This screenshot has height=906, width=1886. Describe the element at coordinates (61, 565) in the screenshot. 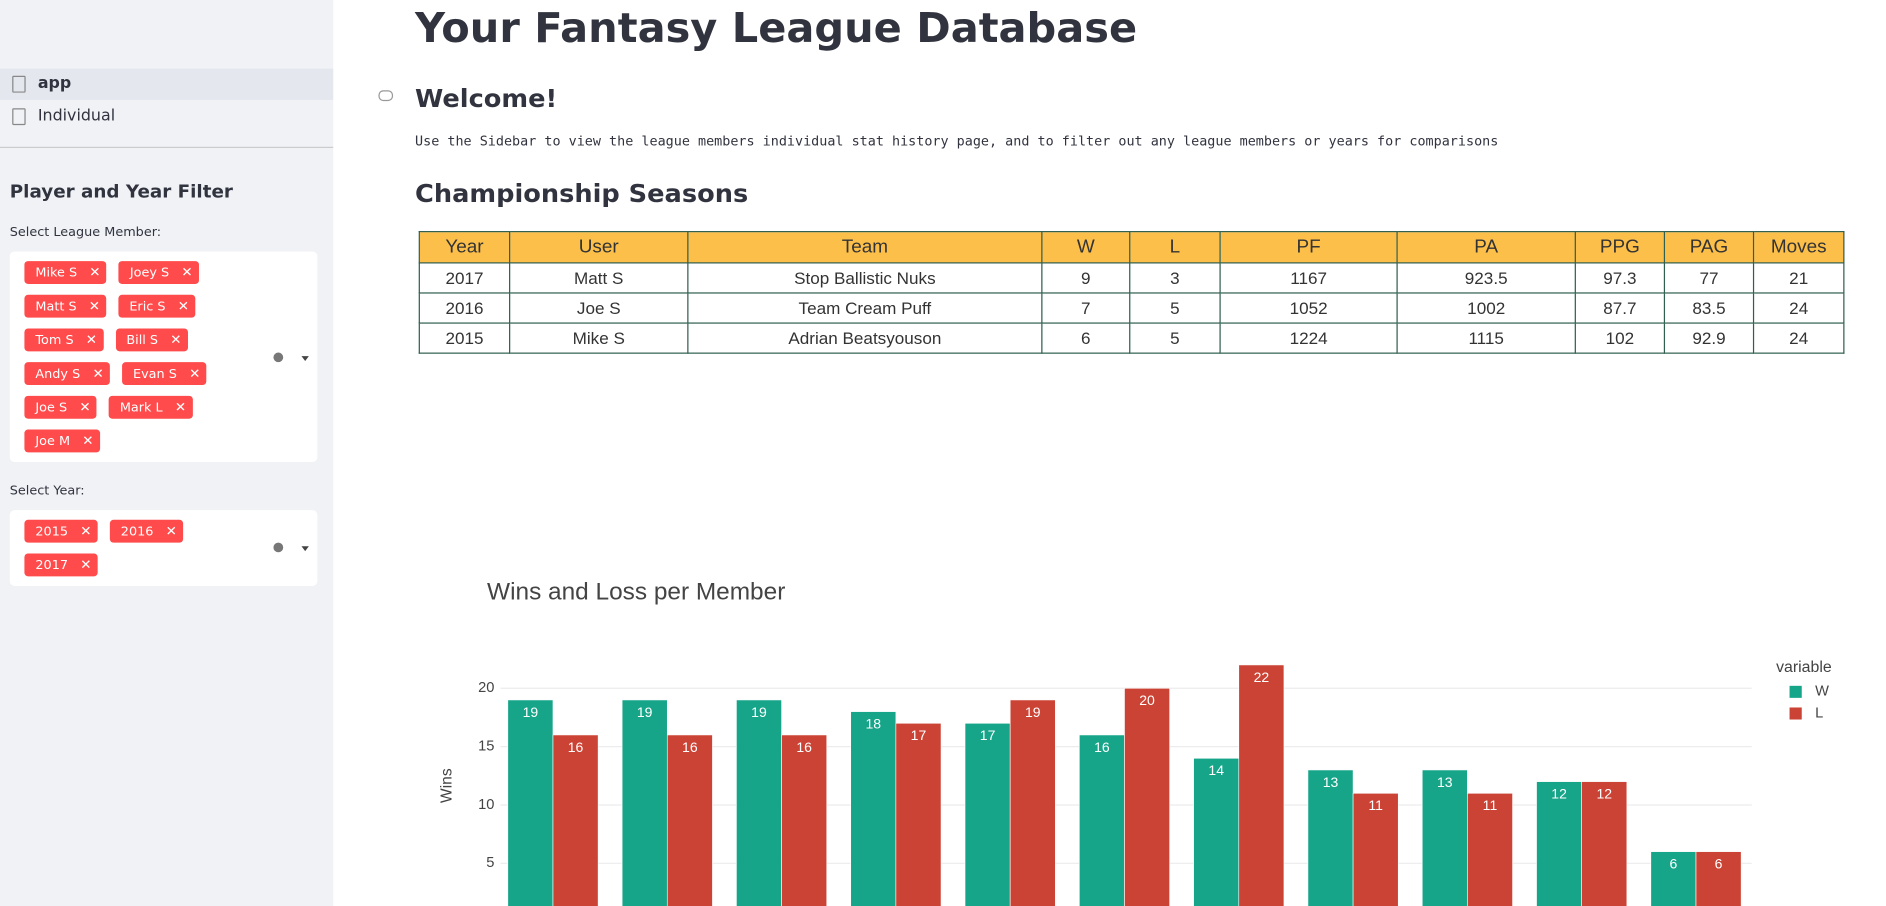

I see `tag: 2017` at that location.